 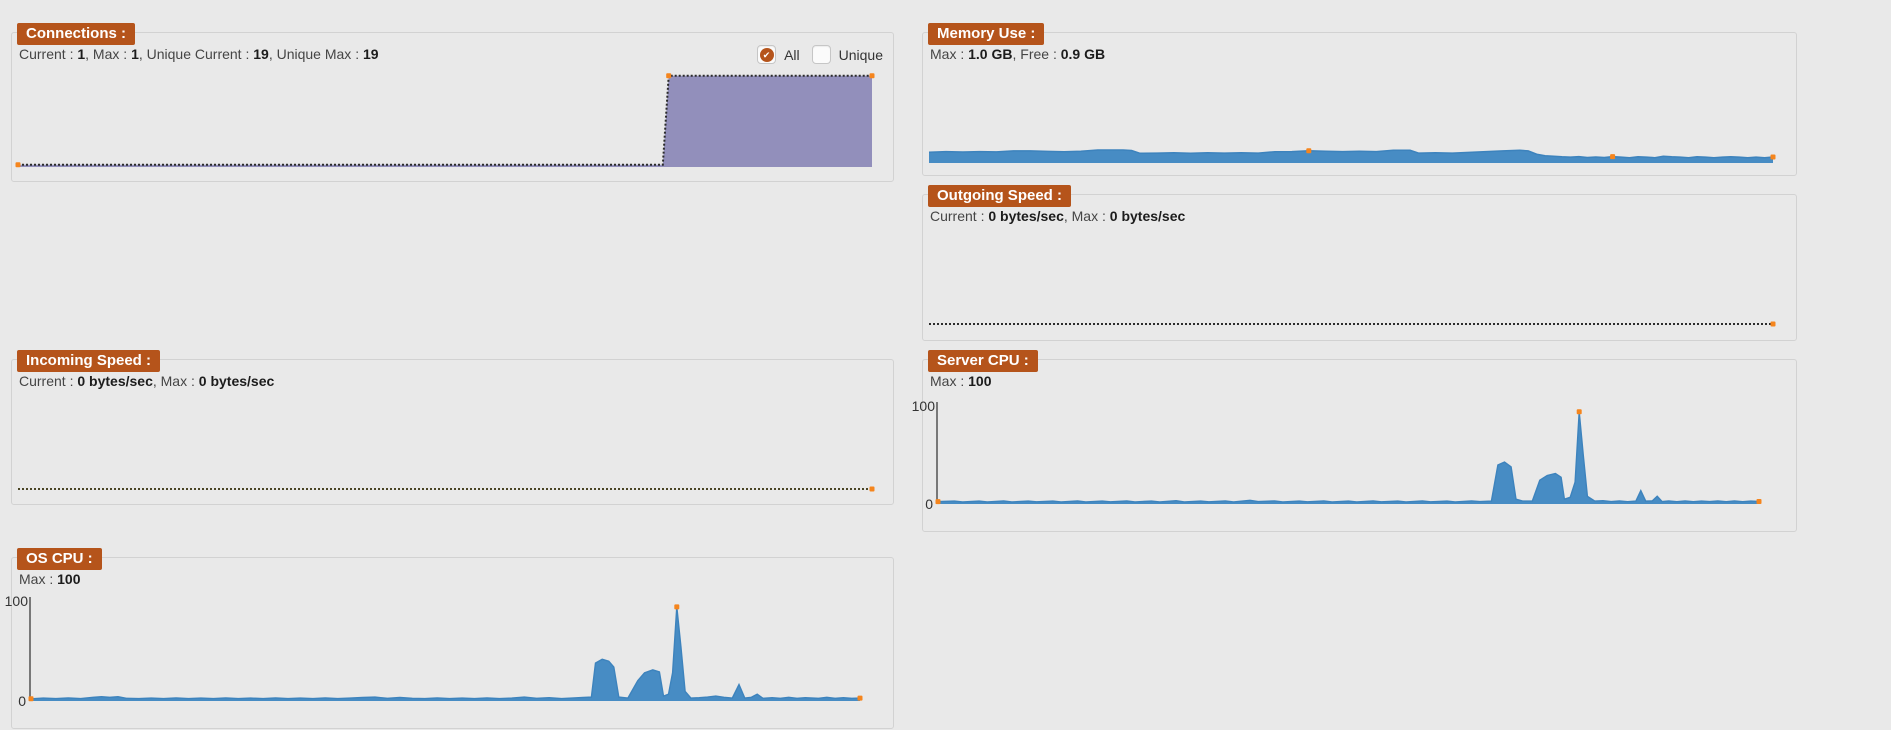 I want to click on os-cpu-stats: Max : 100, so click(x=49, y=579).